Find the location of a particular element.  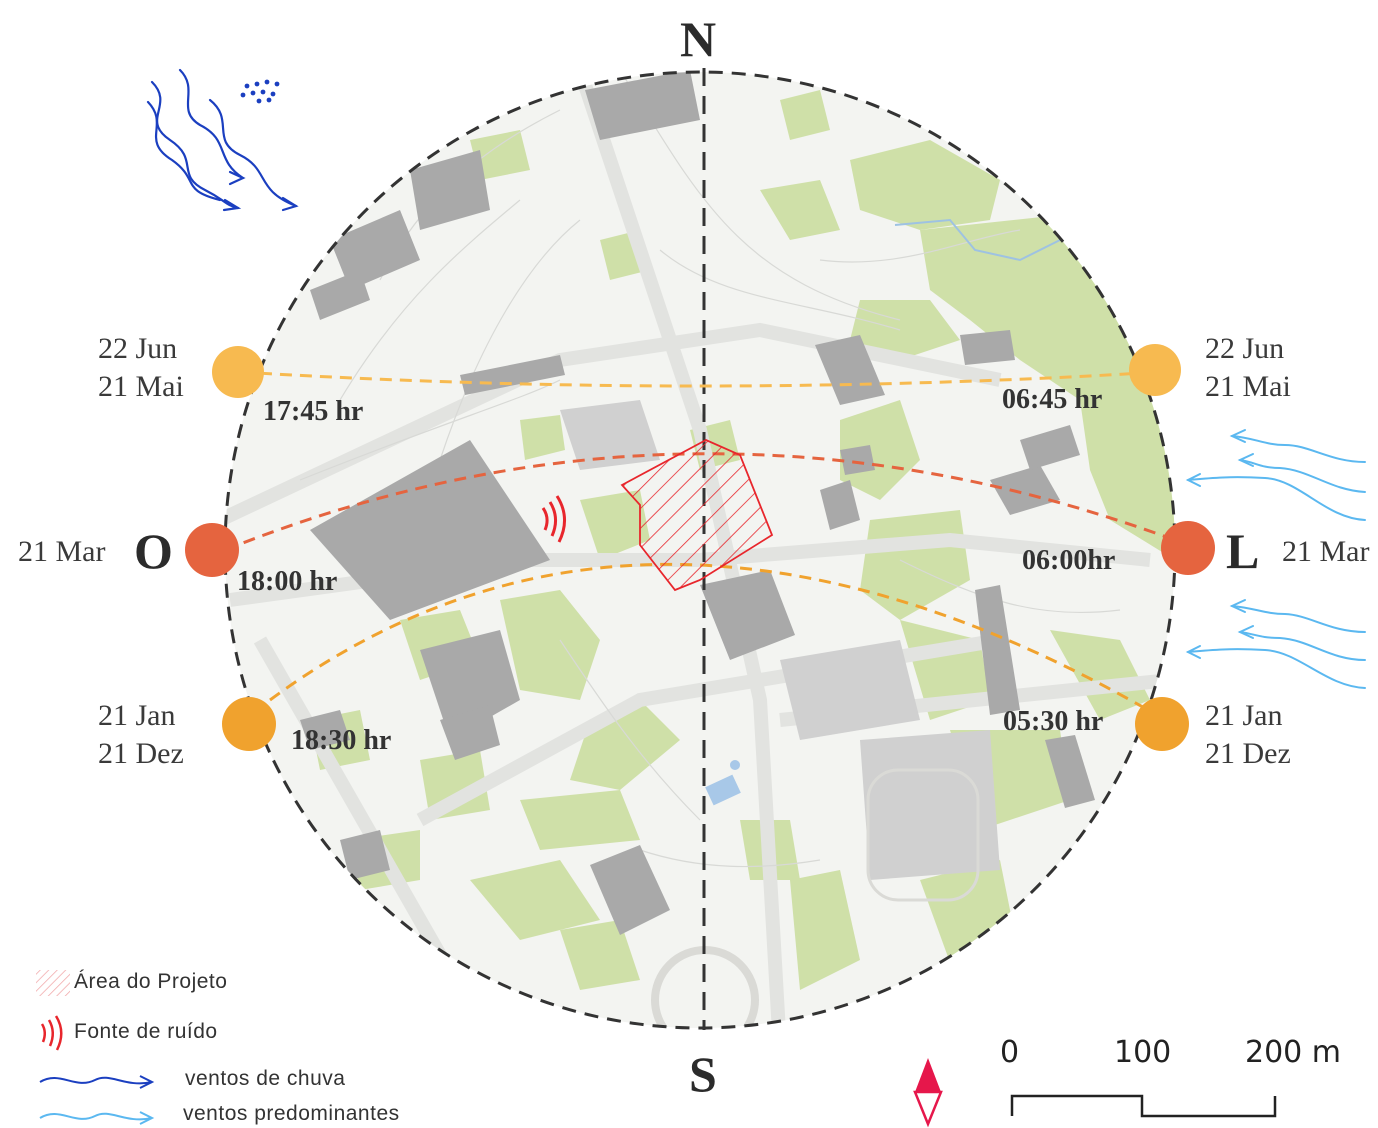

date-label-west-june: 22 Jun 21 Mai is located at coordinates (141, 368).